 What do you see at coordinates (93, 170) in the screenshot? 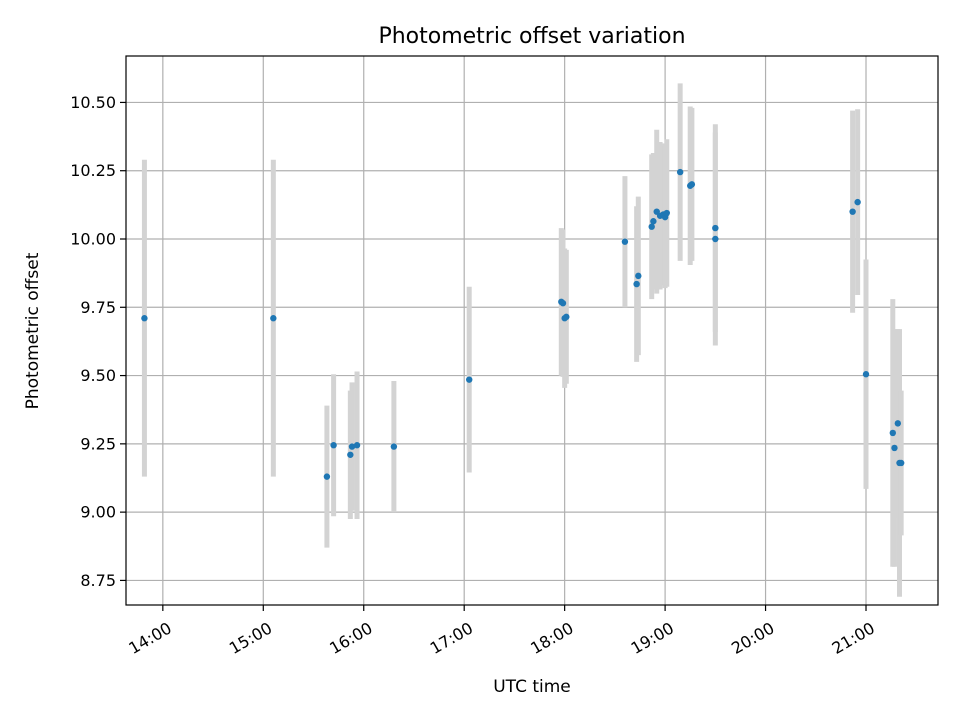
I see `y-tick-label: 10.25` at bounding box center [93, 170].